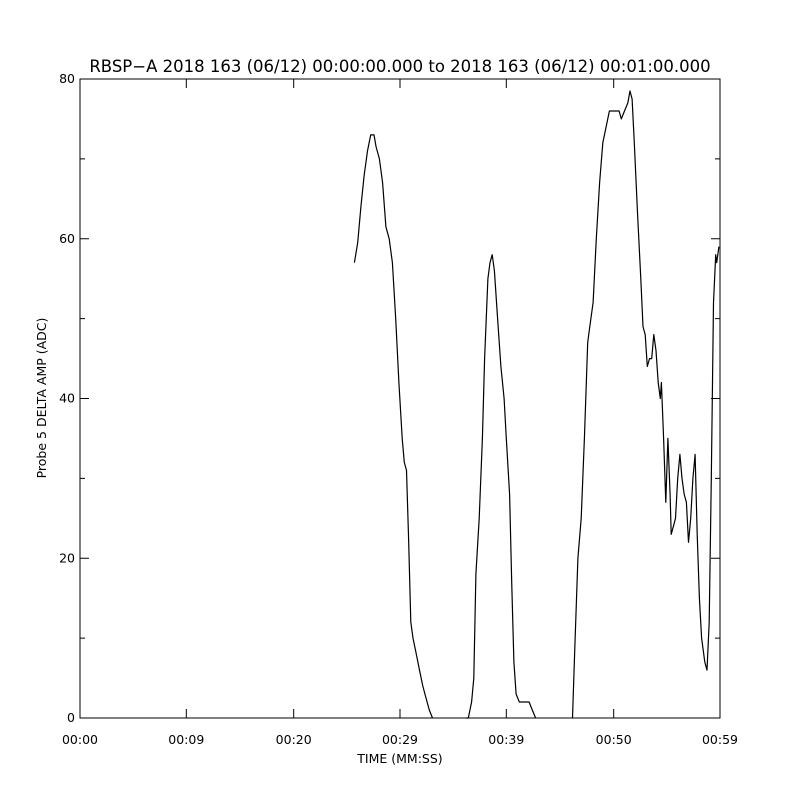  What do you see at coordinates (67, 557) in the screenshot?
I see `y-tick-label: 20` at bounding box center [67, 557].